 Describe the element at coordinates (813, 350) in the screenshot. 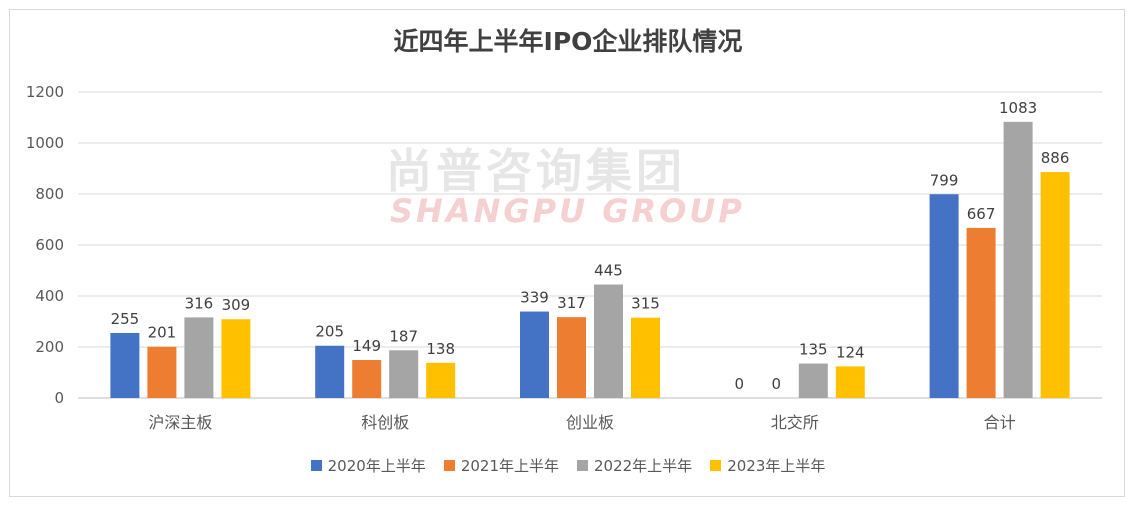

I see `data-label: 135` at that location.